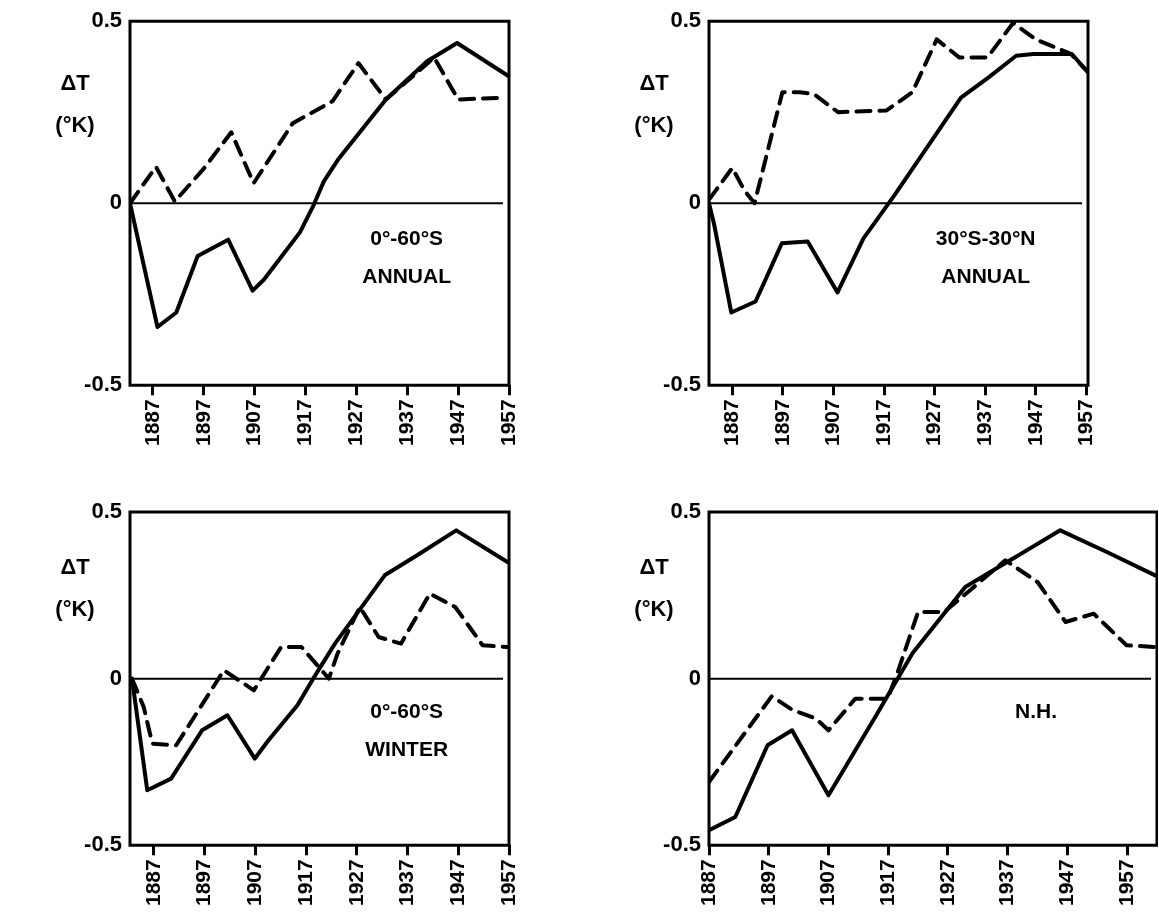 This screenshot has height=920, width=1159. What do you see at coordinates (1036, 710) in the screenshot?
I see `annotation: N.H.` at bounding box center [1036, 710].